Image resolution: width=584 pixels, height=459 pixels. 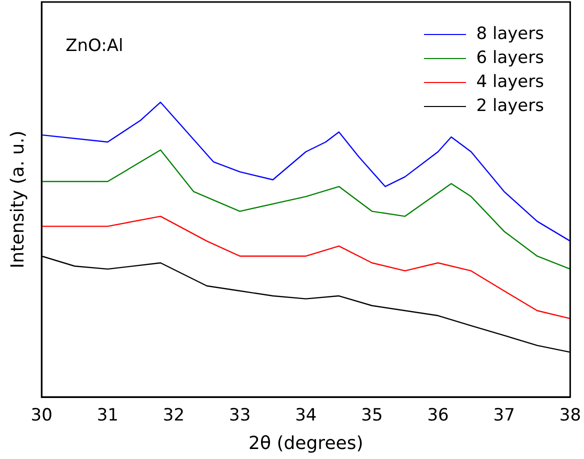 What do you see at coordinates (173, 416) in the screenshot?
I see `x-tick-label: 32` at bounding box center [173, 416].